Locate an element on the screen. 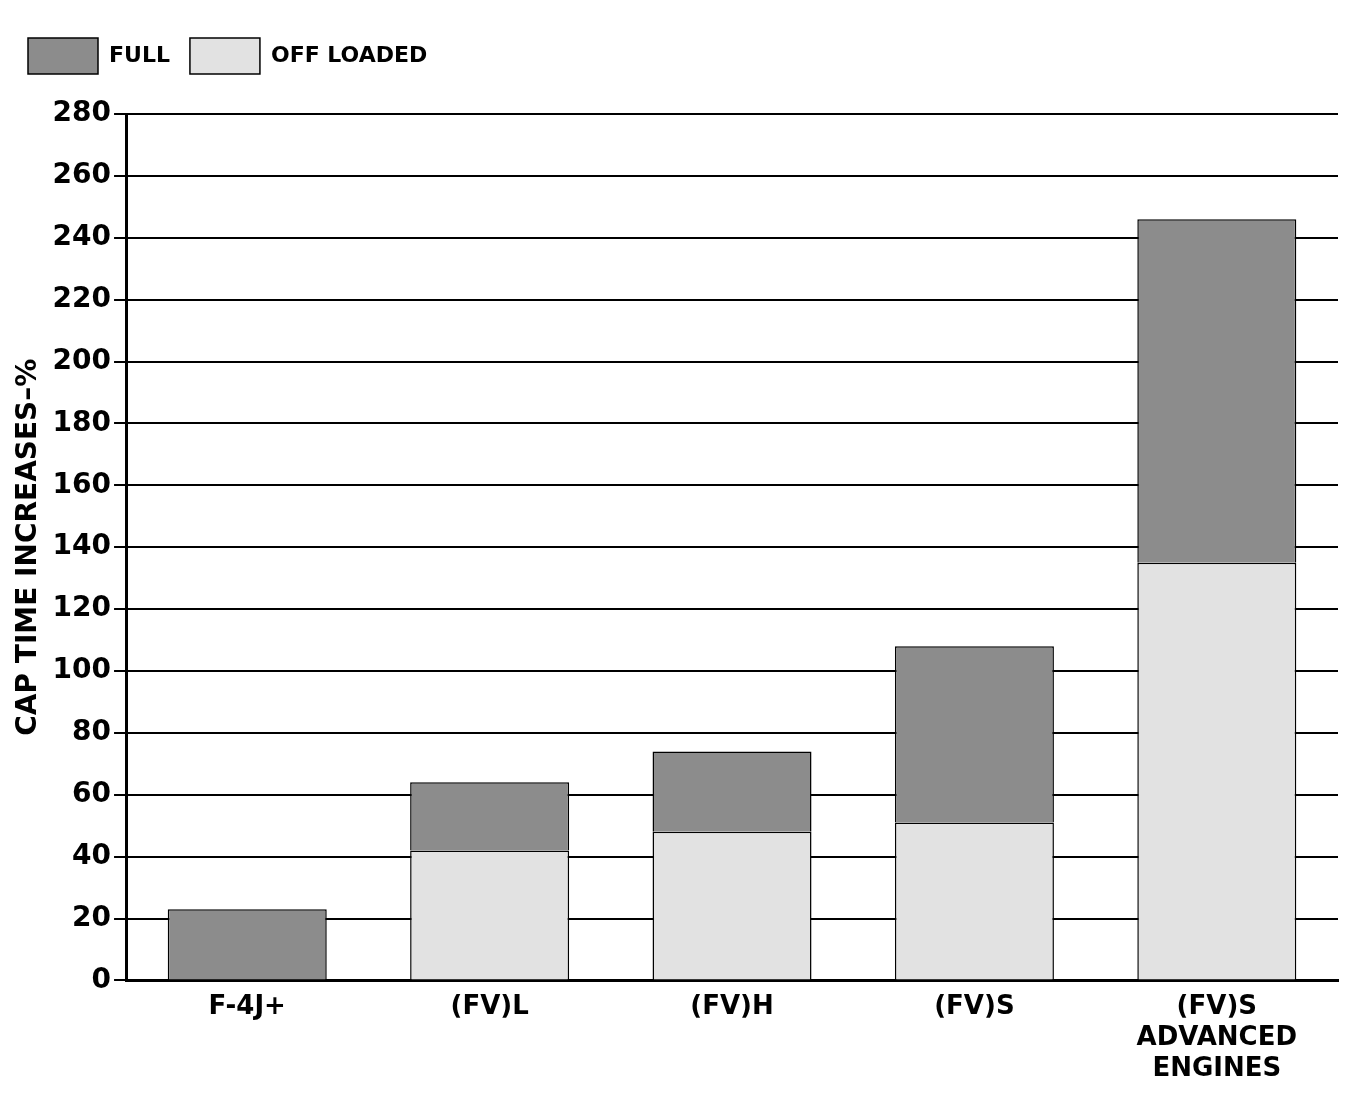 Image resolution: width=1365 pixels, height=1106 pixels. y-tick-label: 220 is located at coordinates (82, 297).